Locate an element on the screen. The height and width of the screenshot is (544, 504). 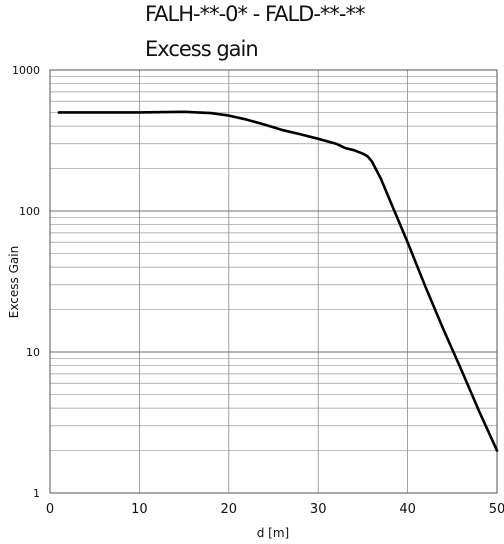
x-axis-label: d [m] is located at coordinates (273, 533).